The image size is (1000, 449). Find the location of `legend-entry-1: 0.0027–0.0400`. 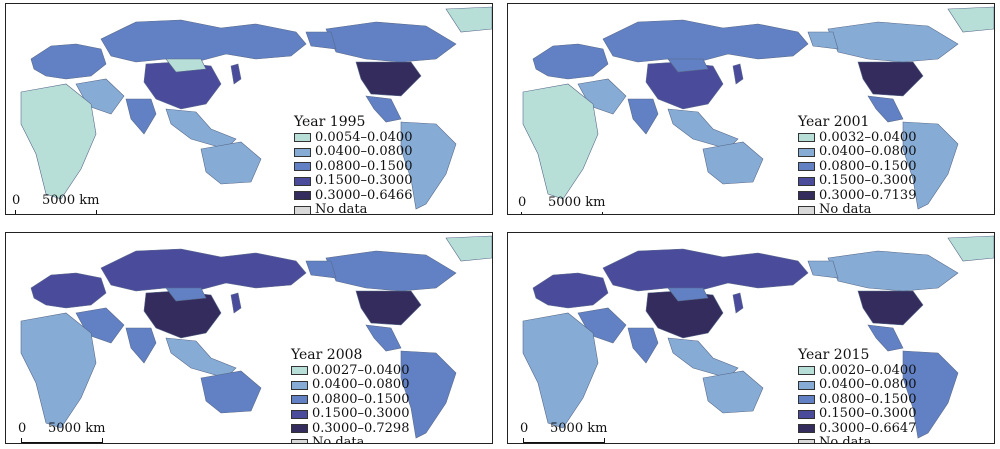

legend-entry-1: 0.0027–0.0400 is located at coordinates (350, 370).